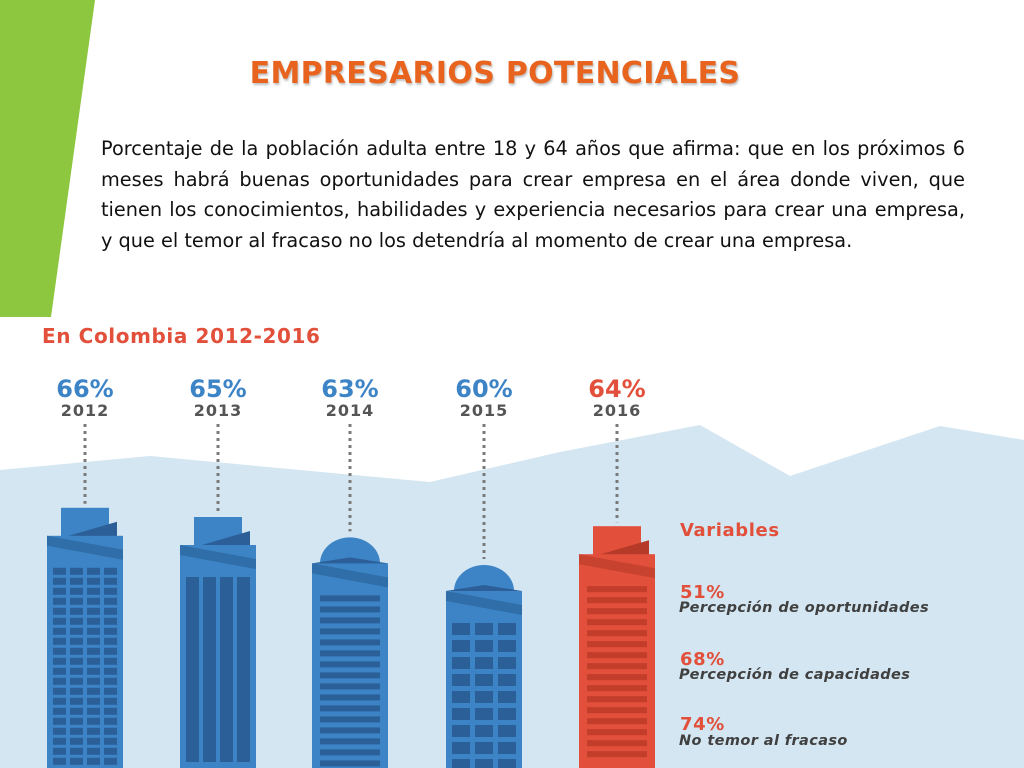  What do you see at coordinates (350, 410) in the screenshot?
I see `year-label-2014: 2014` at bounding box center [350, 410].